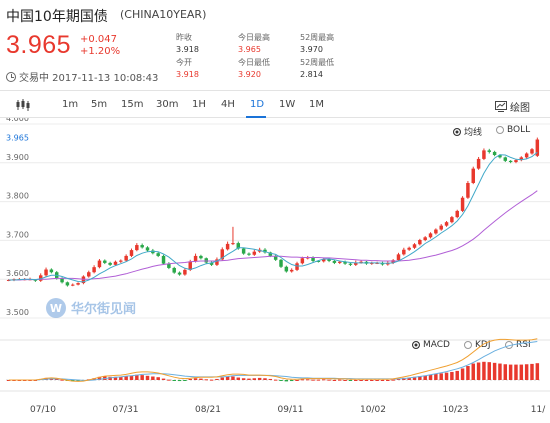 This screenshot has height=423, width=550. What do you see at coordinates (199, 104) in the screenshot?
I see `tab-1h: 1H` at bounding box center [199, 104].